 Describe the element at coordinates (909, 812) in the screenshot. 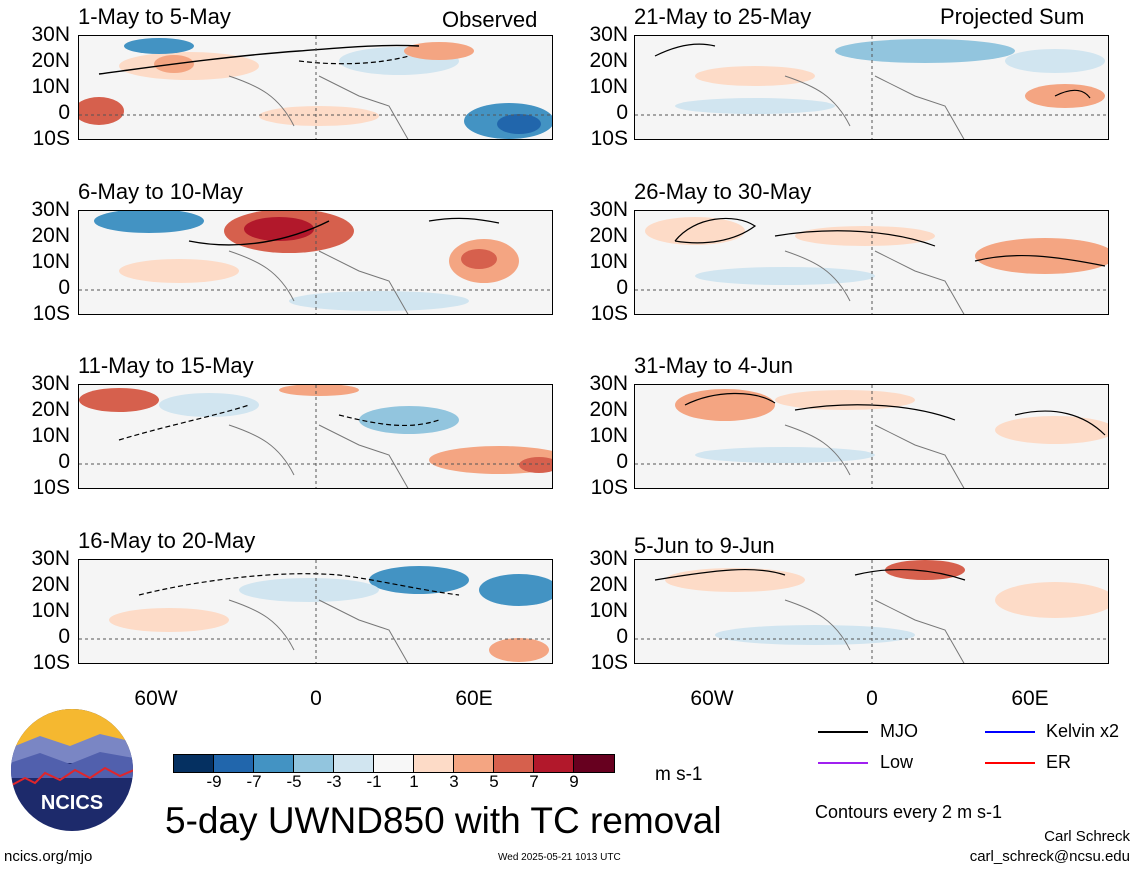

I see `contours-note: Contours every 2 m s-1` at that location.